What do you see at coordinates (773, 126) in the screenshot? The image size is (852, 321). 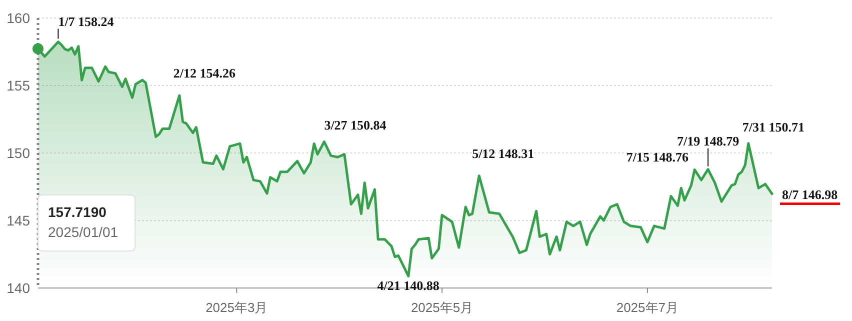 I see `annotation: 7/31 150.71` at bounding box center [773, 126].